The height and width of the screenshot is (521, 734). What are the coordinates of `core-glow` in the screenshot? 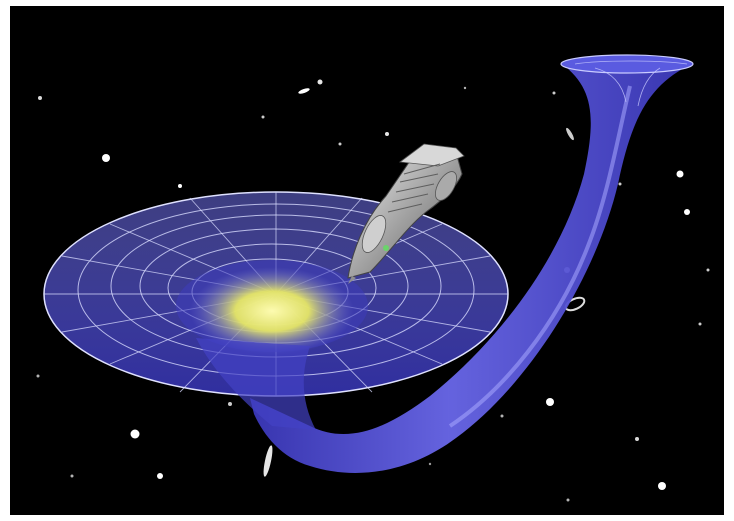 It's located at (272, 311).